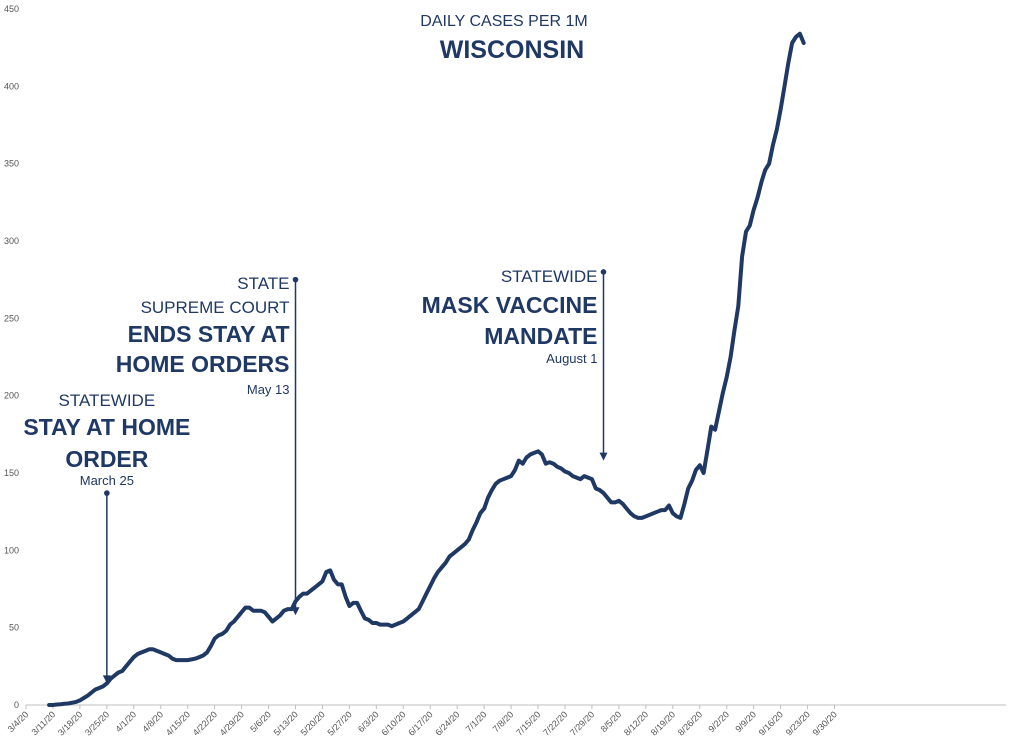  Describe the element at coordinates (70, 723) in the screenshot. I see `x-tick-label: 3/18/20` at that location.